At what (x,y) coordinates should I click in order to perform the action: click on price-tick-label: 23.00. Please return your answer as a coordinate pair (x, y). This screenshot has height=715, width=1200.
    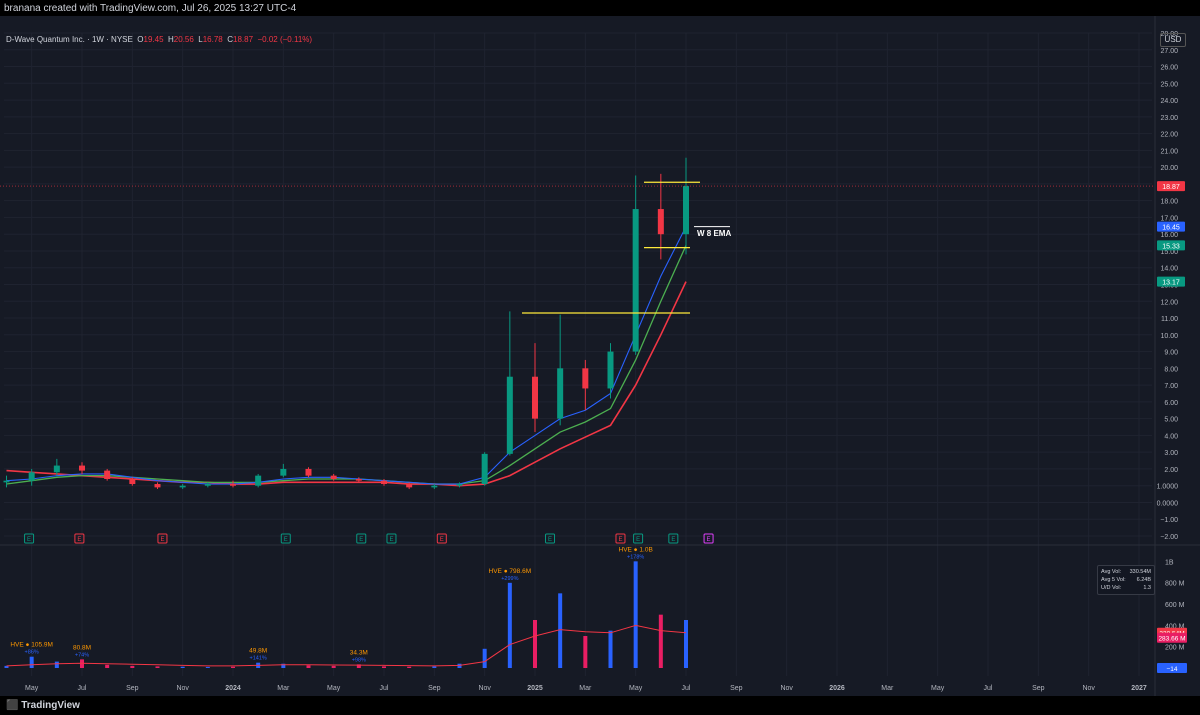
    Looking at the image, I should click on (1169, 118).